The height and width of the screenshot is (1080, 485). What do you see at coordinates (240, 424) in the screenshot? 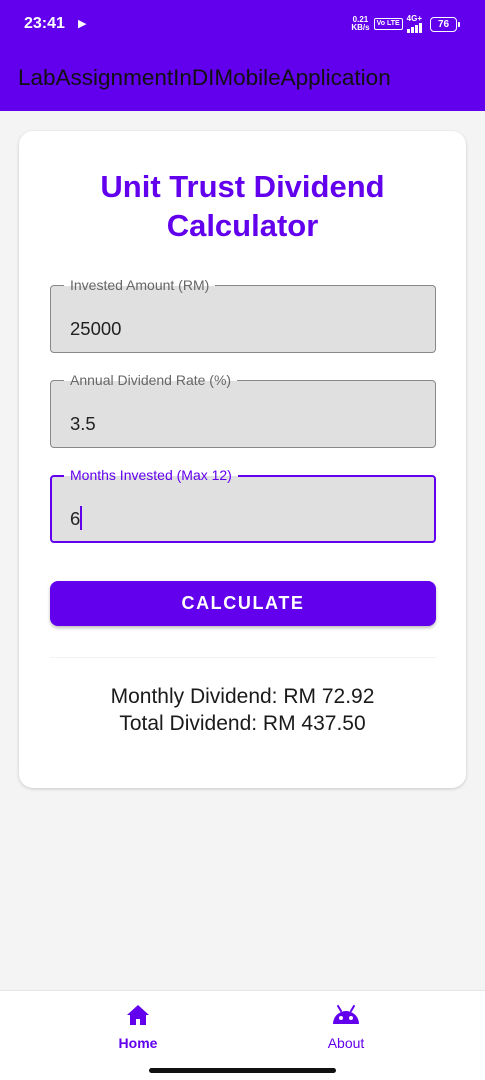
I see `dividend-rate-input` at bounding box center [240, 424].